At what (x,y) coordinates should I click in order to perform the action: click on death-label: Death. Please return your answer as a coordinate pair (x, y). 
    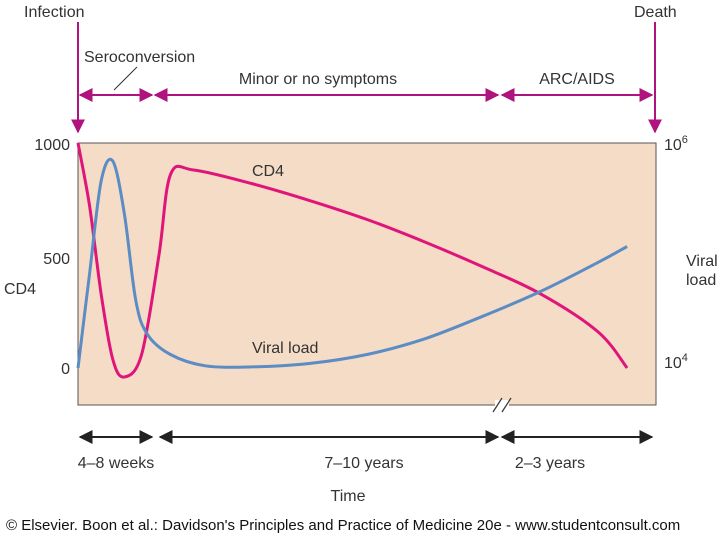
    Looking at the image, I should click on (655, 12).